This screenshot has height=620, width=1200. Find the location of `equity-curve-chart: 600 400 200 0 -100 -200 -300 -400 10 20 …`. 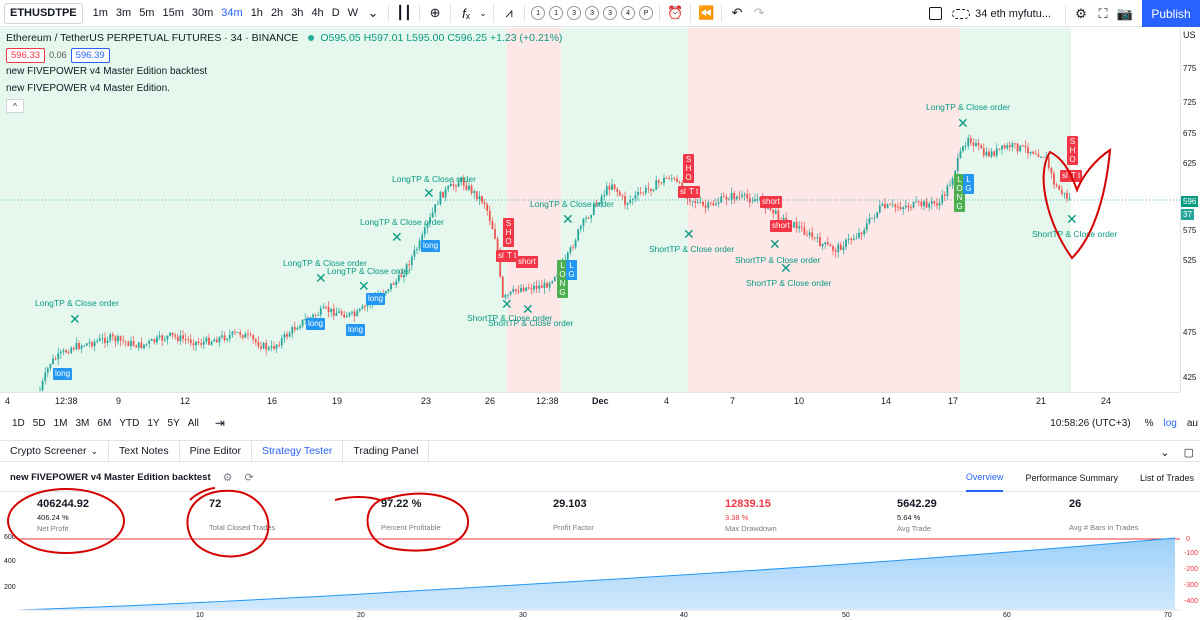

equity-curve-chart: 600 400 200 0 -100 -200 -300 -400 10 20 … is located at coordinates (600, 577).